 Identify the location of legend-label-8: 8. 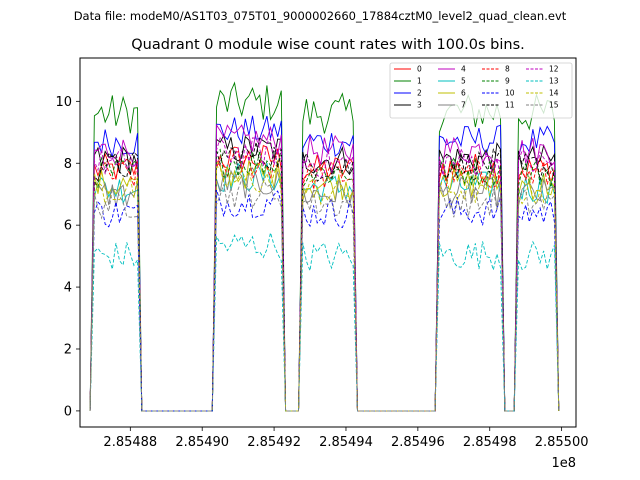
(507, 69).